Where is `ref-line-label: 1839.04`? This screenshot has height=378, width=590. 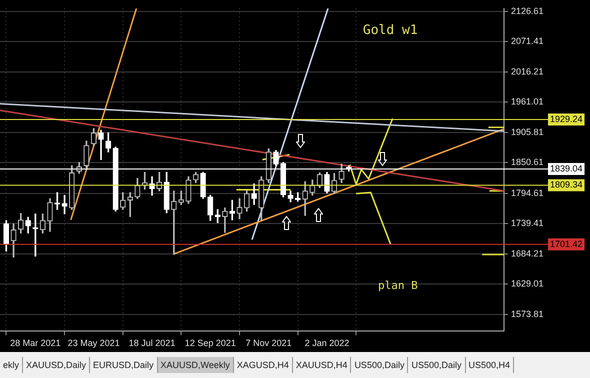
ref-line-label: 1839.04 is located at coordinates (566, 168).